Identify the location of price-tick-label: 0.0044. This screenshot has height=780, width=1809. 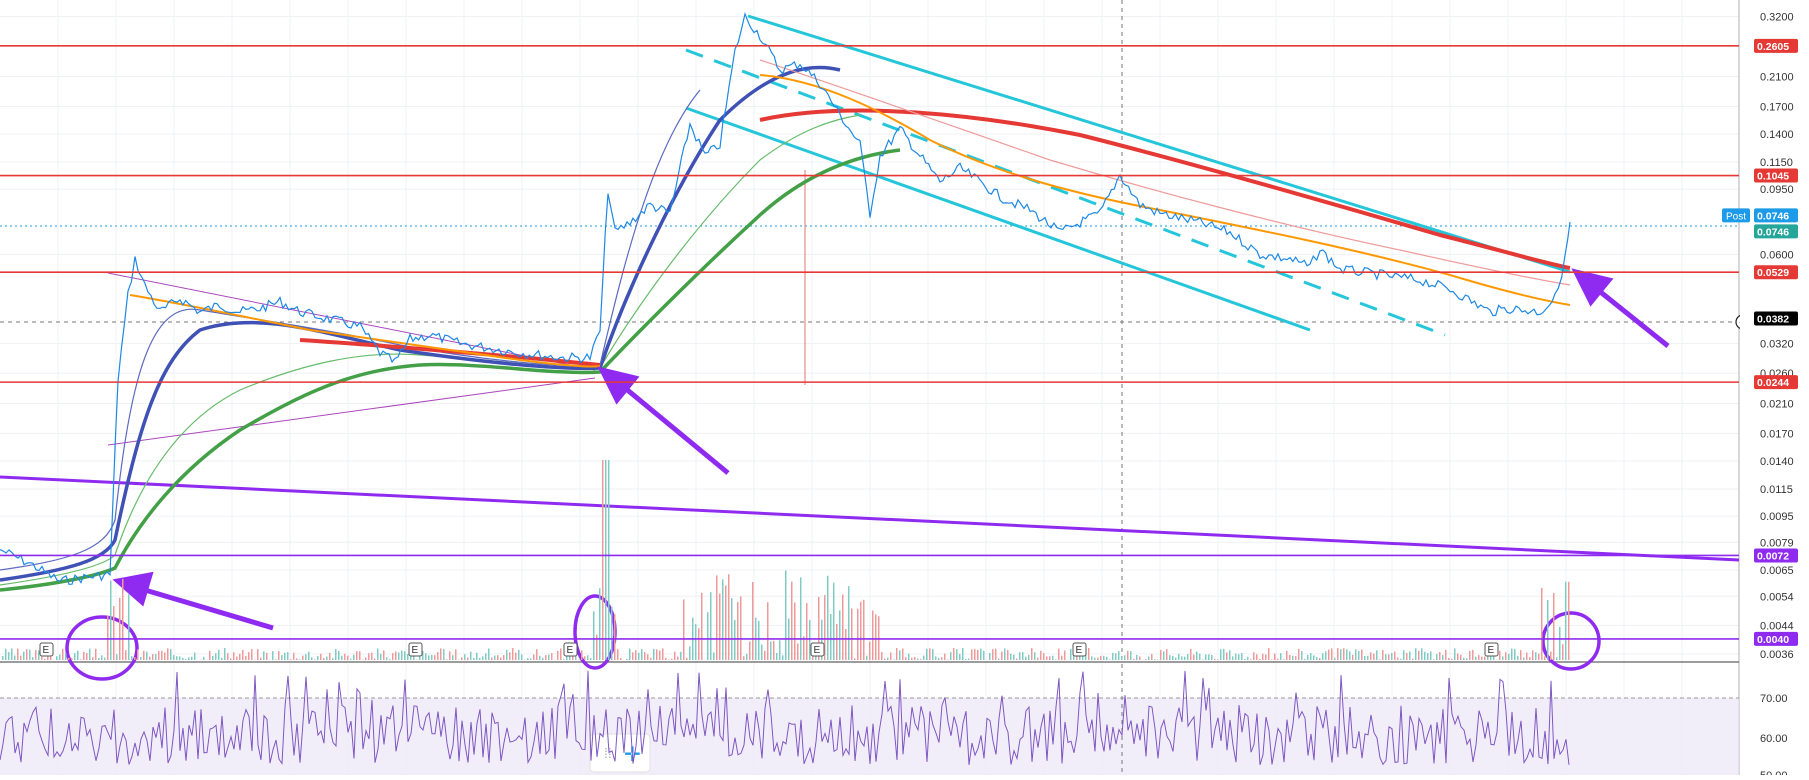
(1777, 626).